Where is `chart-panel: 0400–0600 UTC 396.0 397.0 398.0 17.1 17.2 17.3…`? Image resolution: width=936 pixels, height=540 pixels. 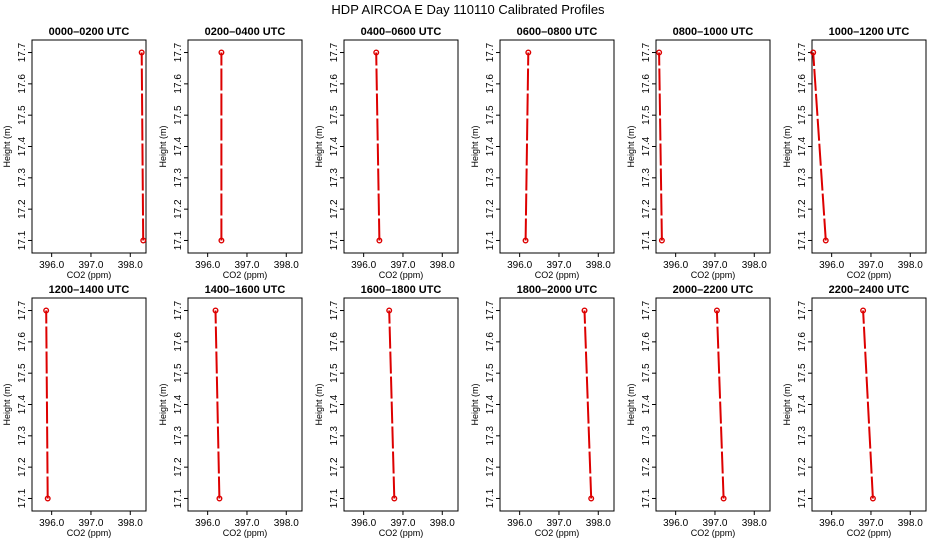 chart-panel: 0400–0600 UTC 396.0 397.0 398.0 17.1 17.2 17.3… is located at coordinates (386, 153).